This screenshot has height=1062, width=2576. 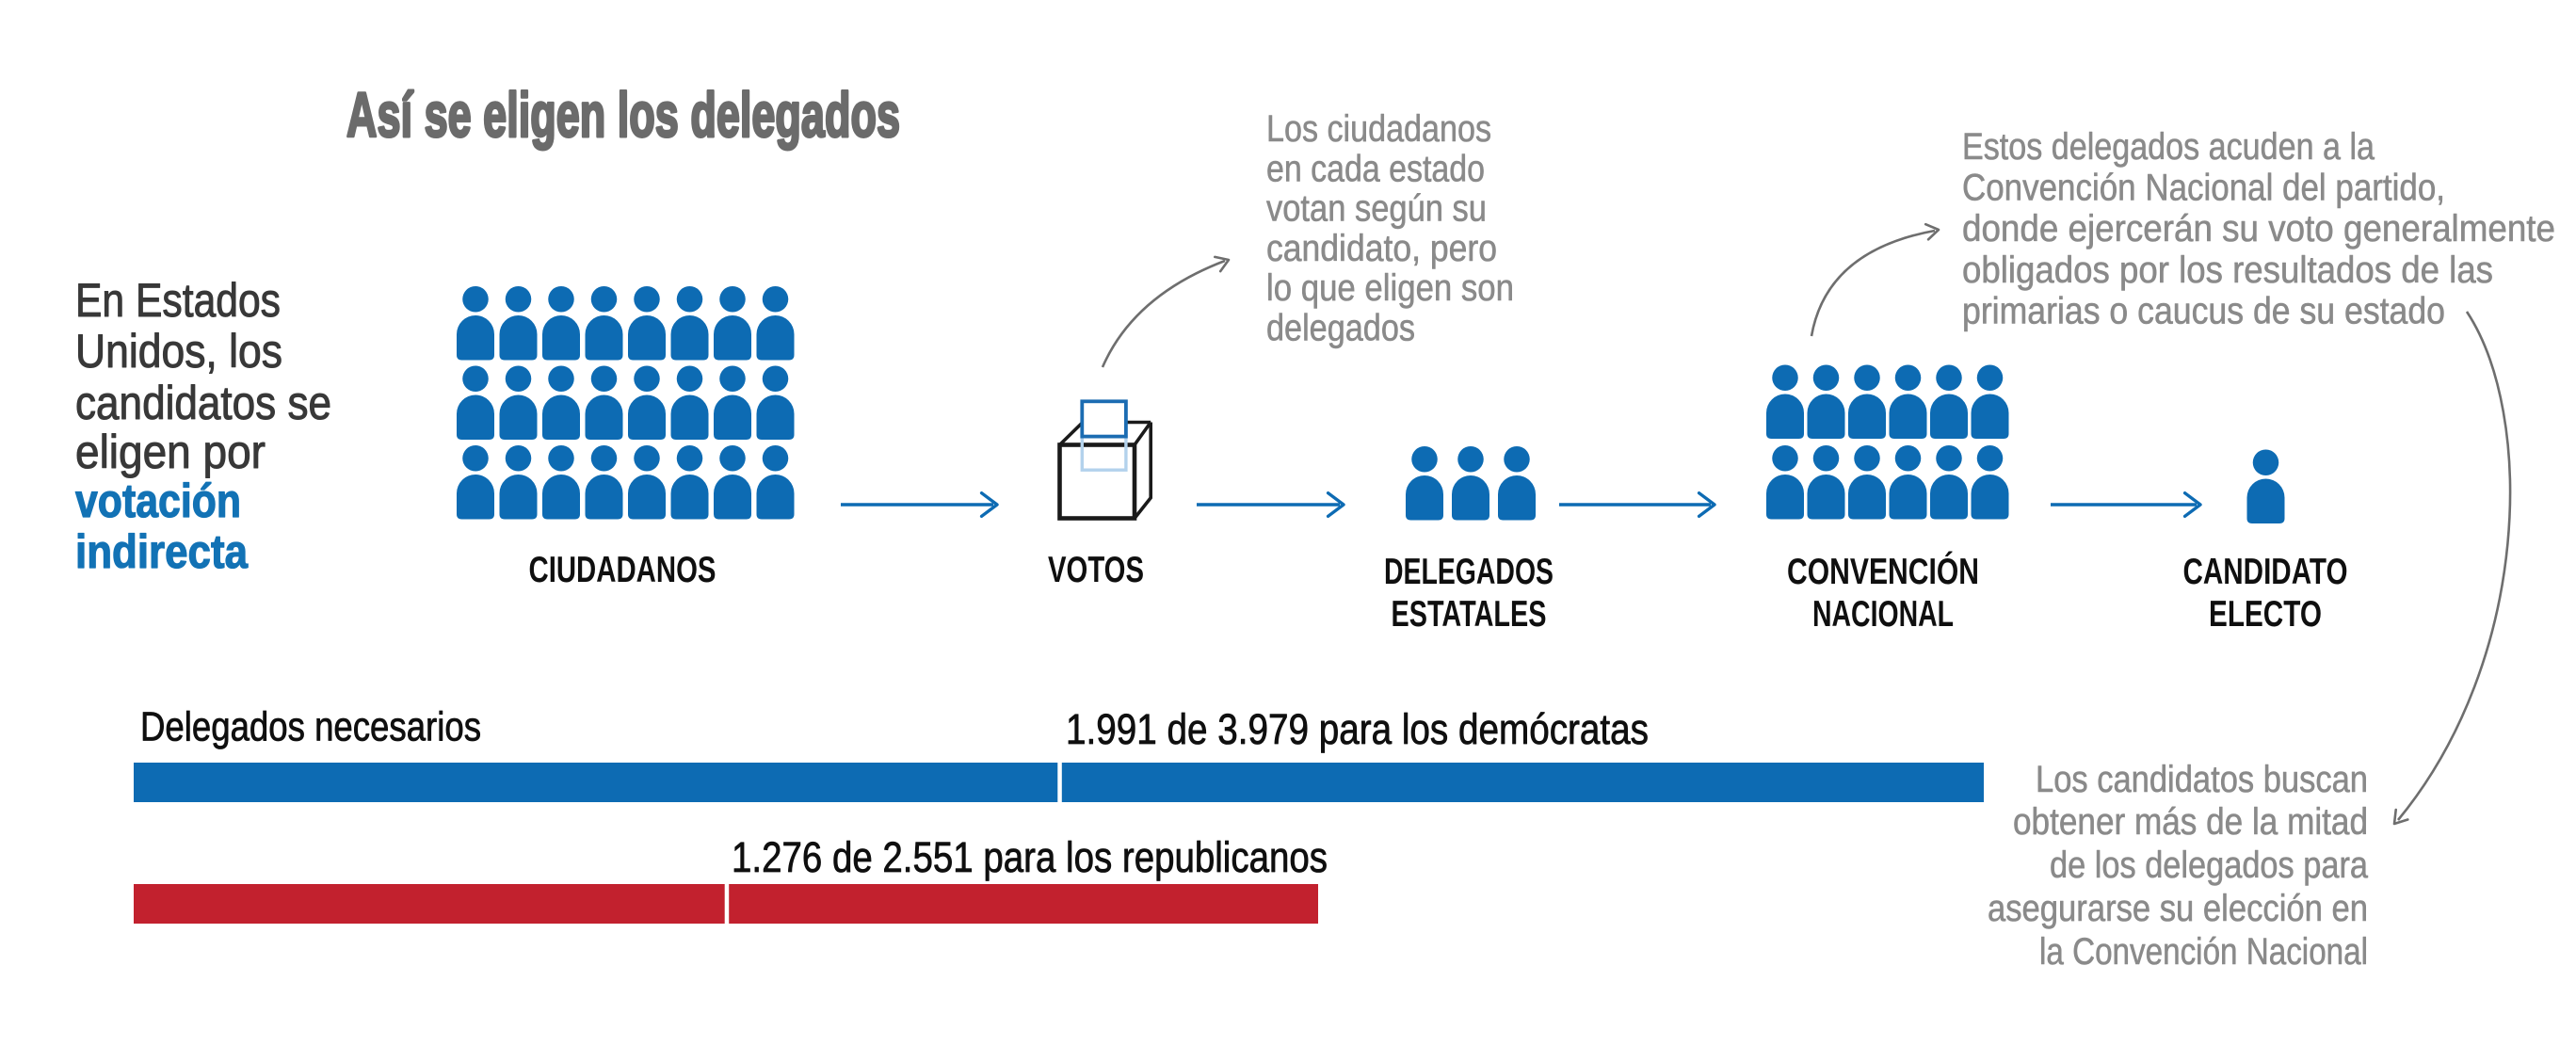 I want to click on svg-text: la Convención Nacional, so click(x=2203, y=952).